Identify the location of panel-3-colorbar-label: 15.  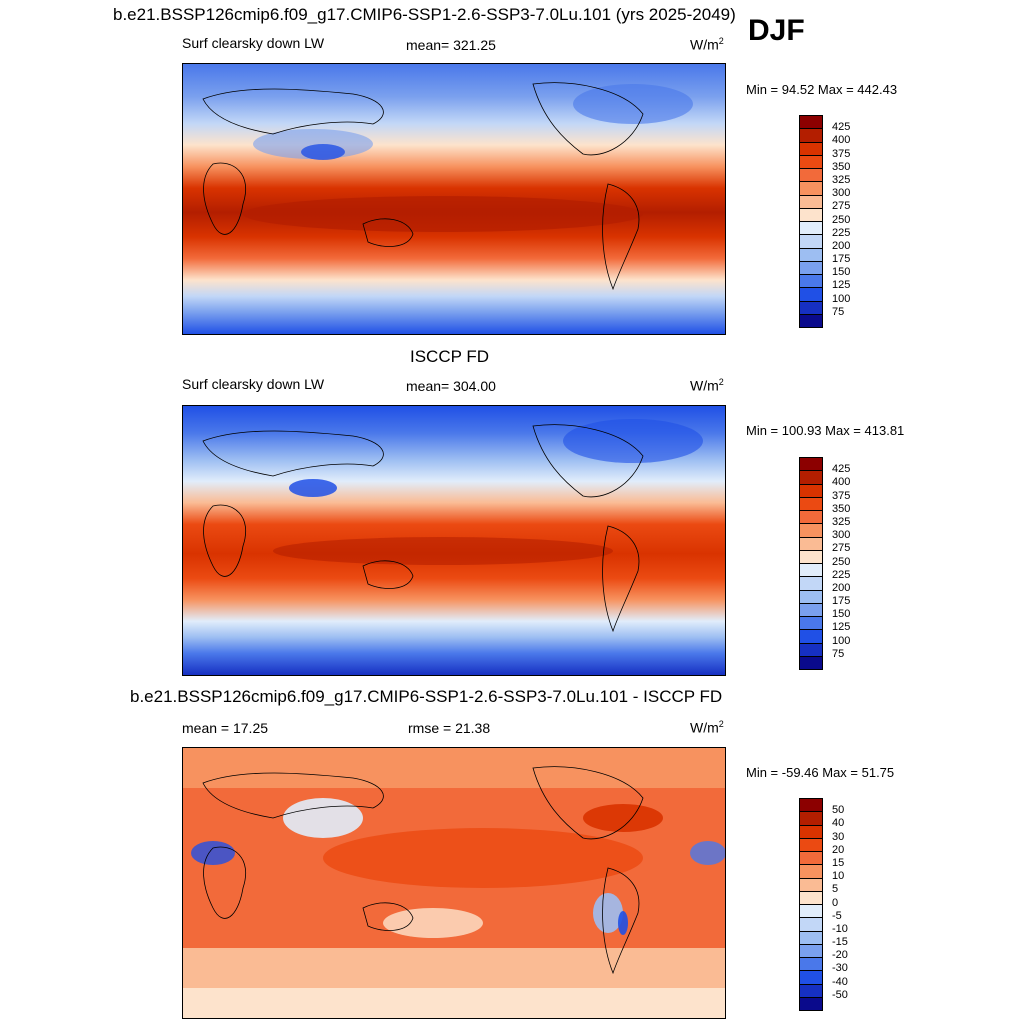
(838, 862).